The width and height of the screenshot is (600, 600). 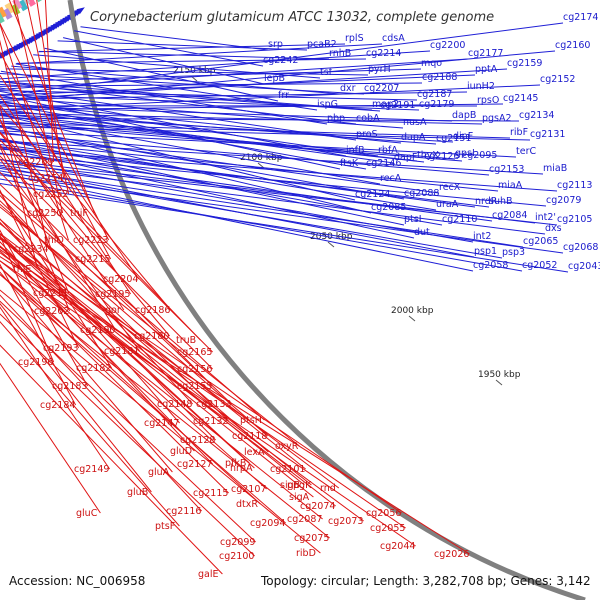 I want to click on plus-gene-label: uraA, so click(x=447, y=204).